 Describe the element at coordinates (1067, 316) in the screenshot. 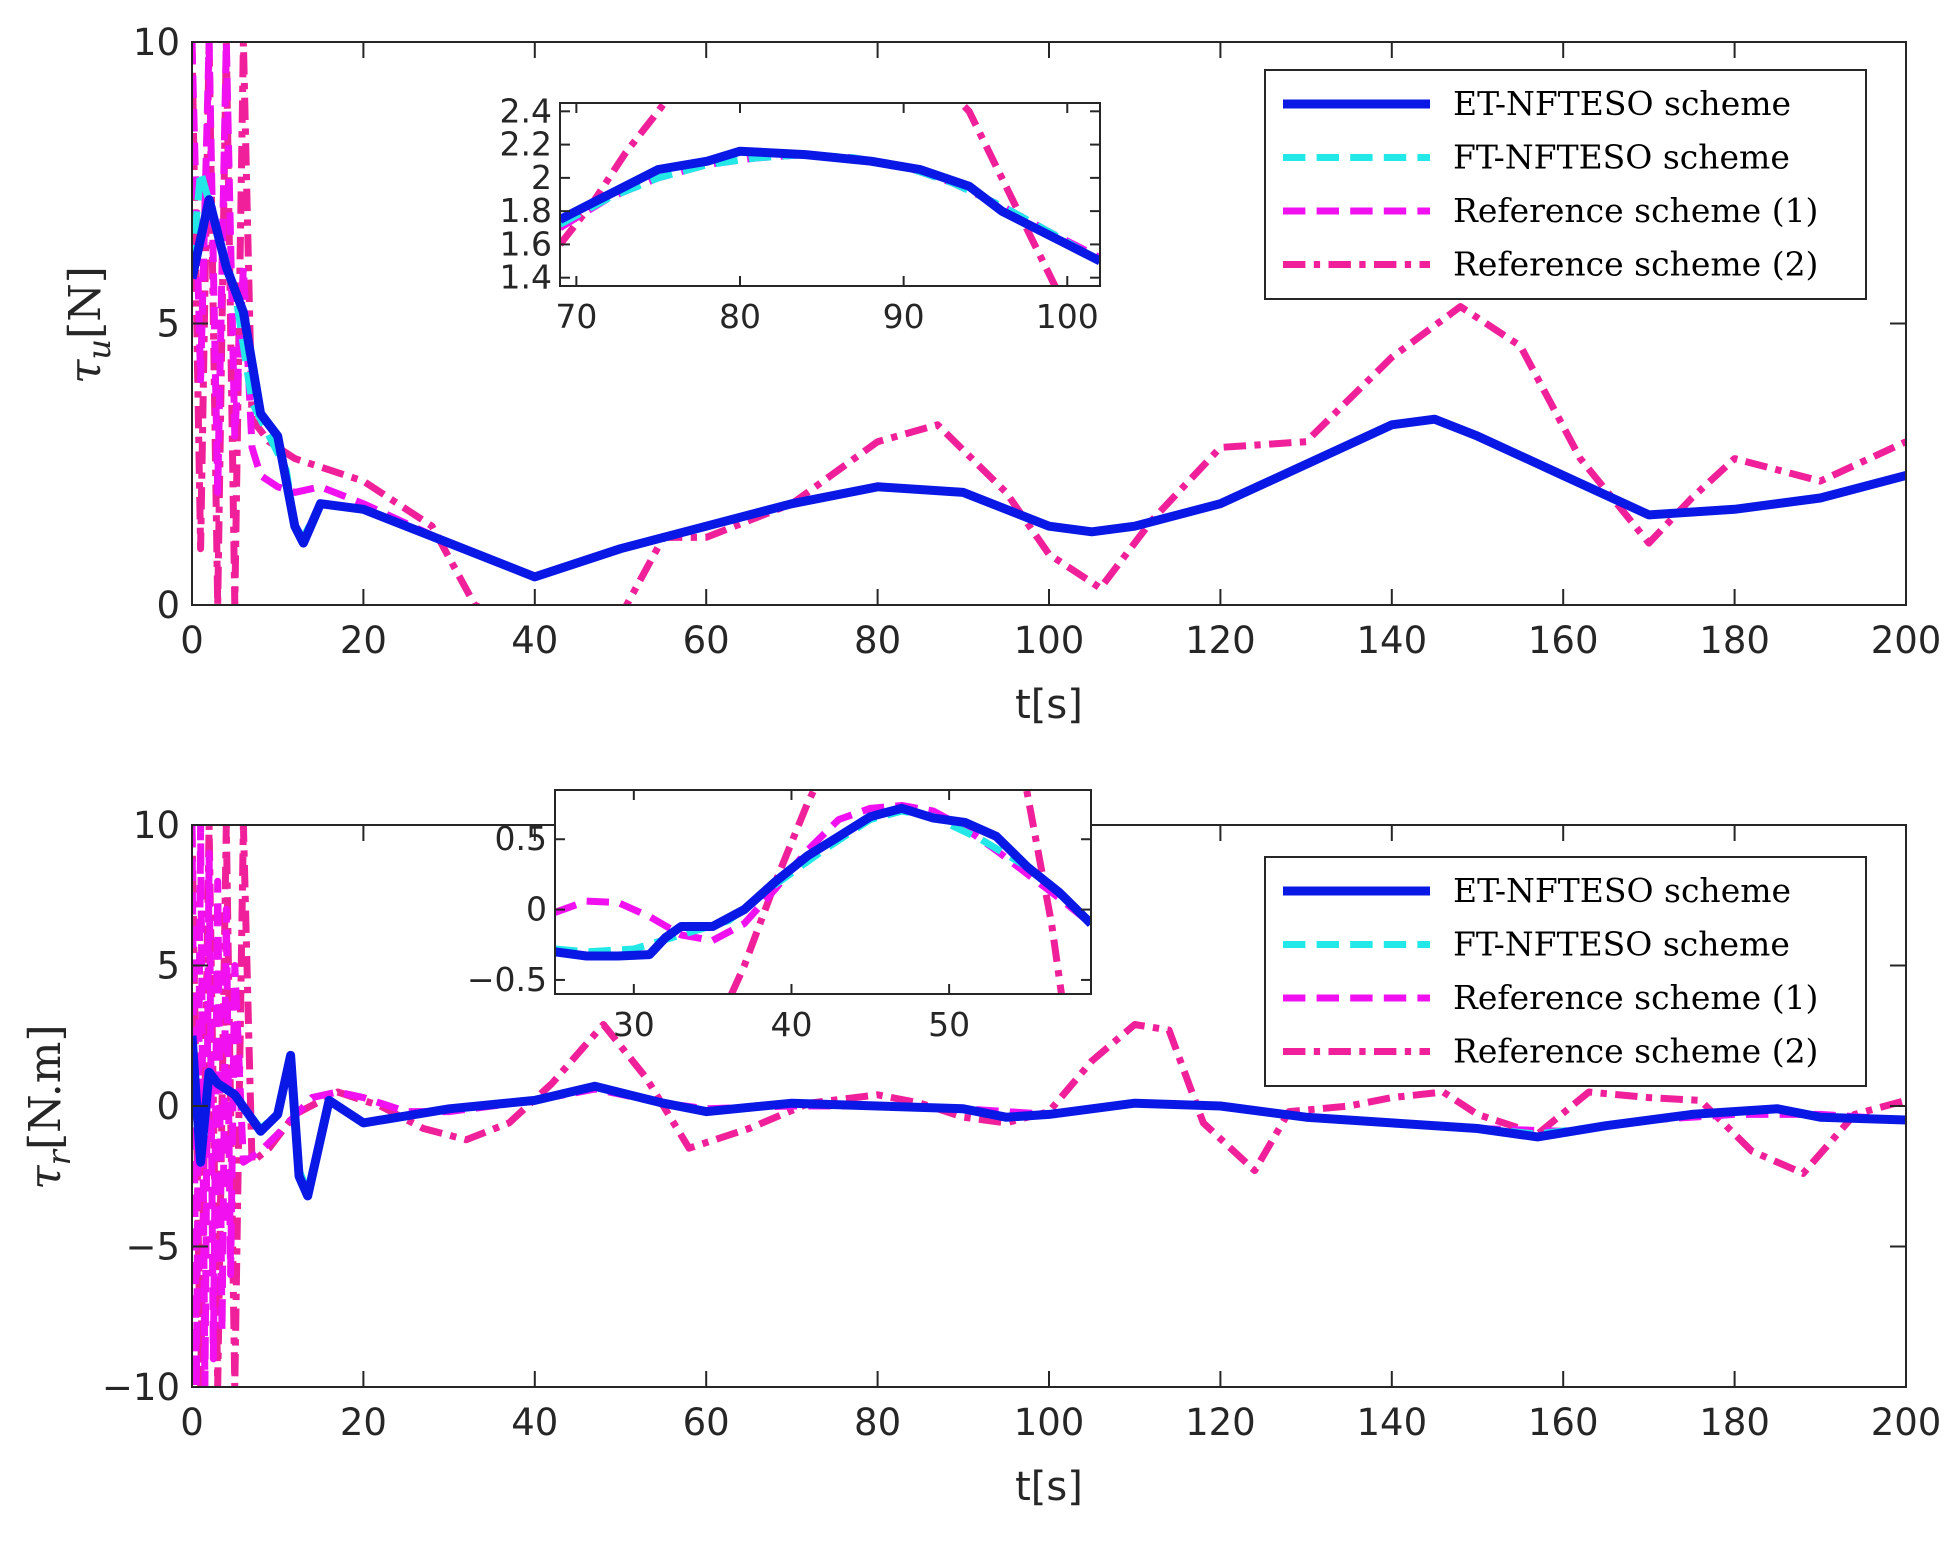

I see `inset-x-tick-label: 100` at that location.